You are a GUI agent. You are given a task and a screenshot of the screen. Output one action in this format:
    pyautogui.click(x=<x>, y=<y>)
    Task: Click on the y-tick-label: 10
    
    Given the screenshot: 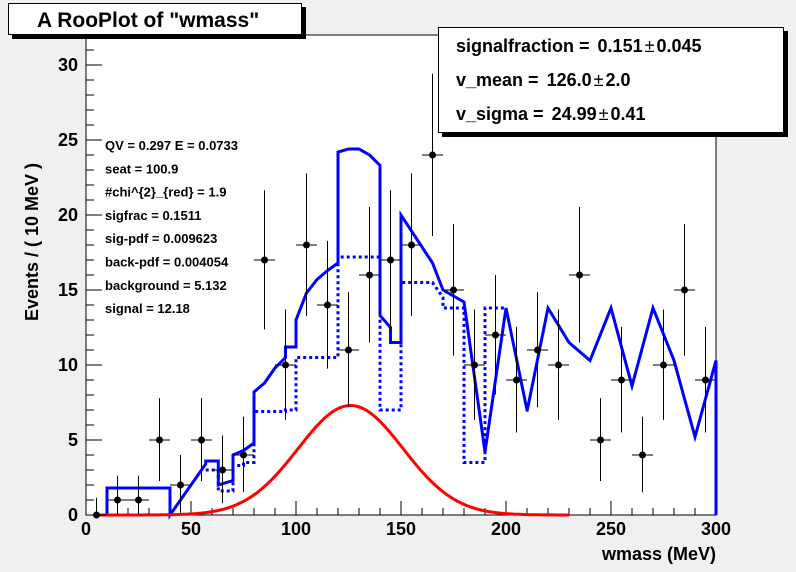 What is the action you would take?
    pyautogui.click(x=68, y=365)
    